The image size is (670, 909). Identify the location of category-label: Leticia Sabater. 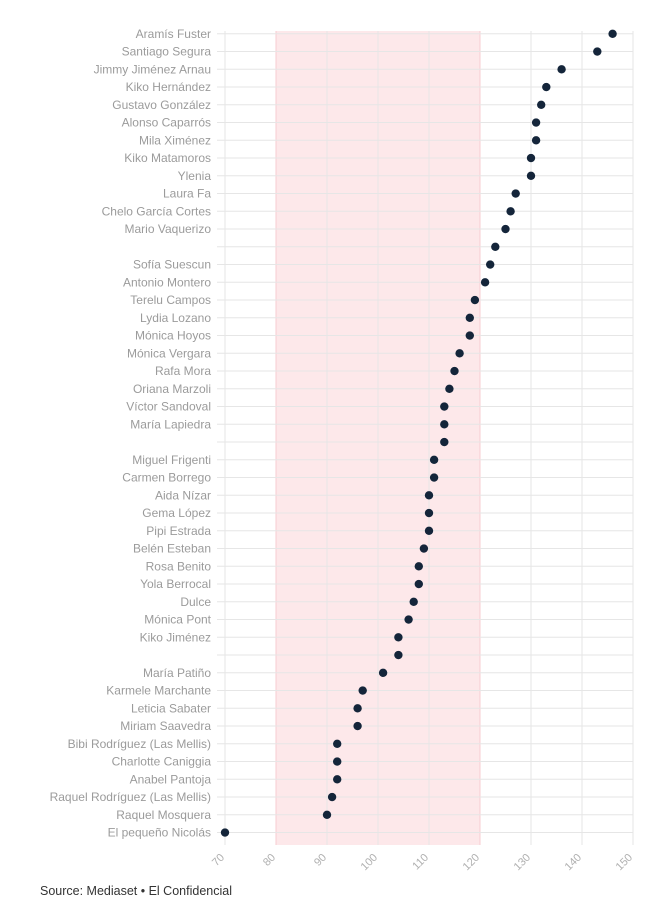
(171, 708).